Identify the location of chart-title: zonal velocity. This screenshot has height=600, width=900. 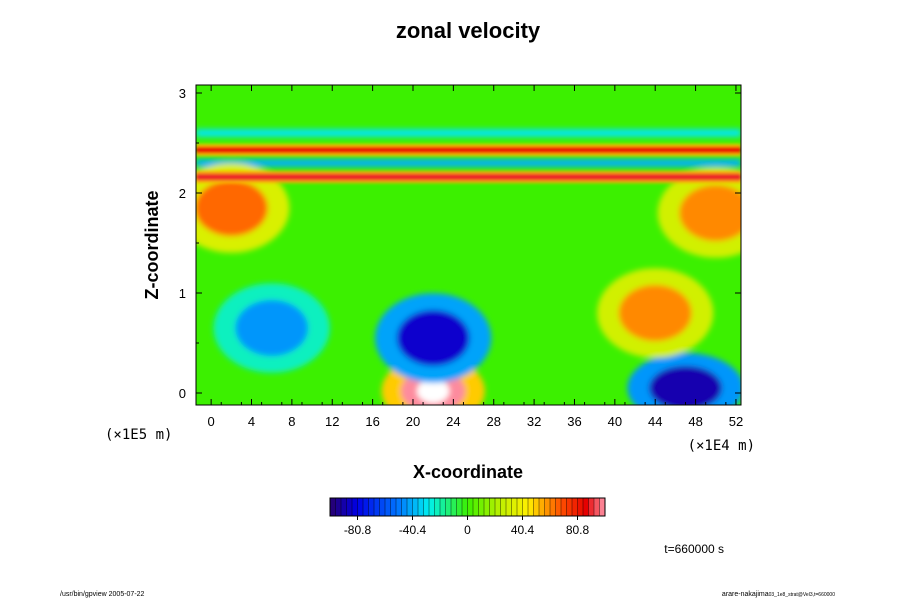
(468, 30).